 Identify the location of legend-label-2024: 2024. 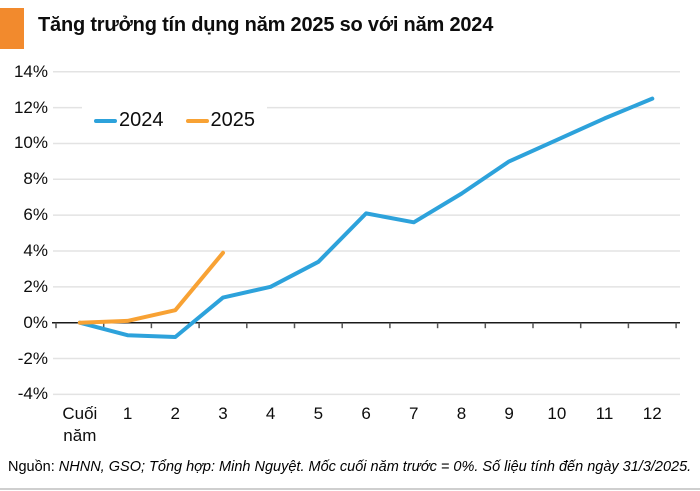
(141, 120).